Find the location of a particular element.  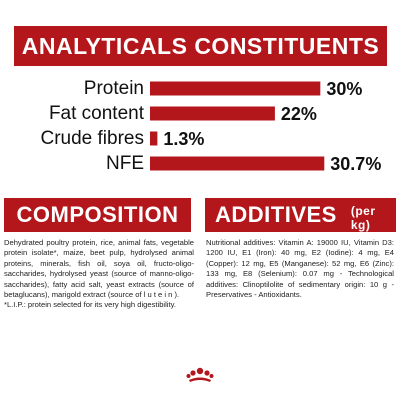

bar-nfe is located at coordinates (237, 163).